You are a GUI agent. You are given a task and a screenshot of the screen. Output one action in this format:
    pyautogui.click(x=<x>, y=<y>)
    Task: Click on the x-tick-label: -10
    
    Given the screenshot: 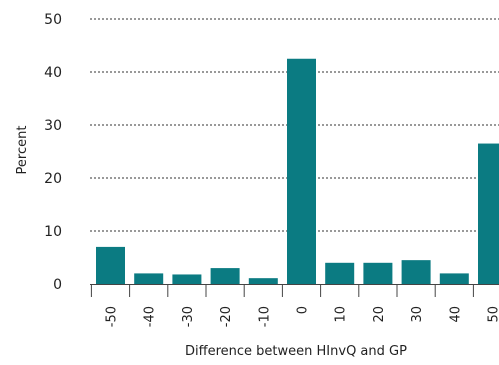 What is the action you would take?
    pyautogui.click(x=264, y=316)
    